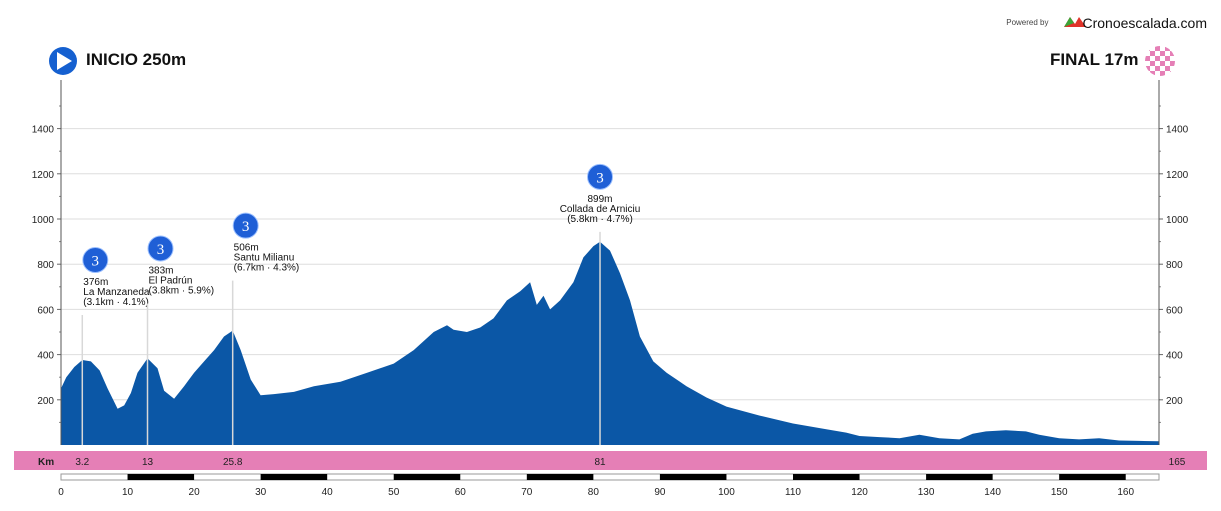  I want to click on x-tick-label: 40, so click(328, 492).